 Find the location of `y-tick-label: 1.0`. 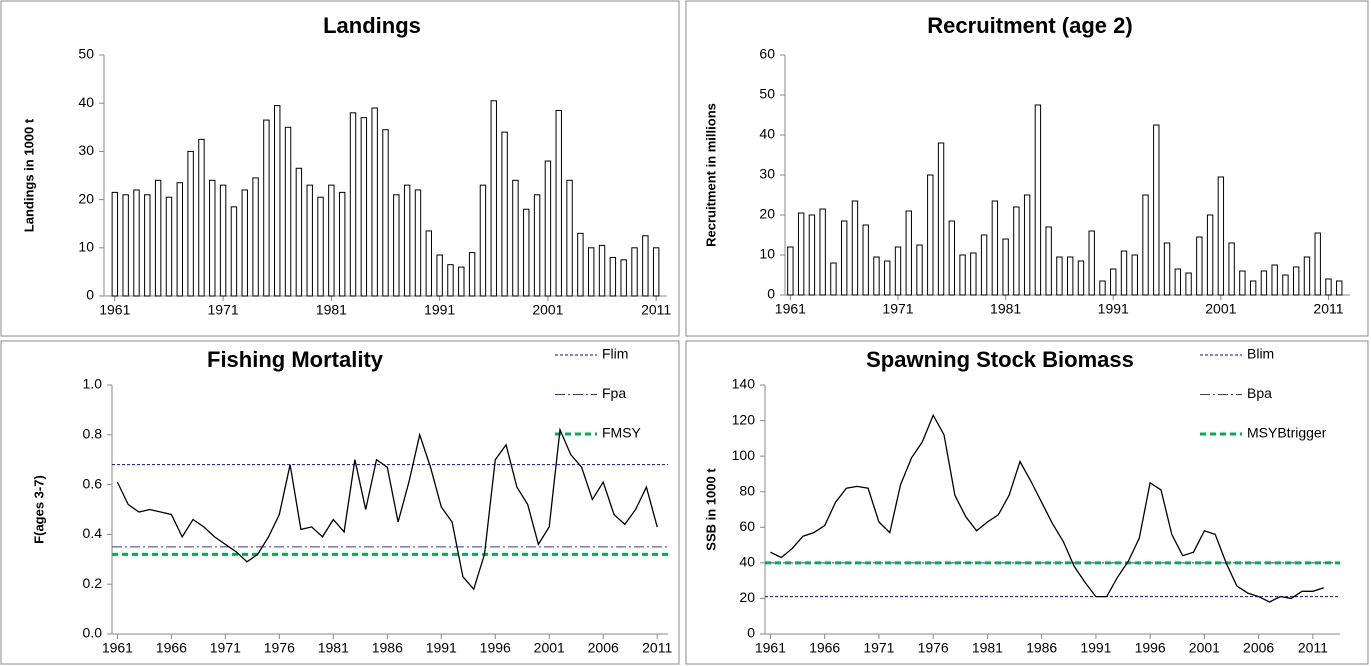

y-tick-label: 1.0 is located at coordinates (93, 384).